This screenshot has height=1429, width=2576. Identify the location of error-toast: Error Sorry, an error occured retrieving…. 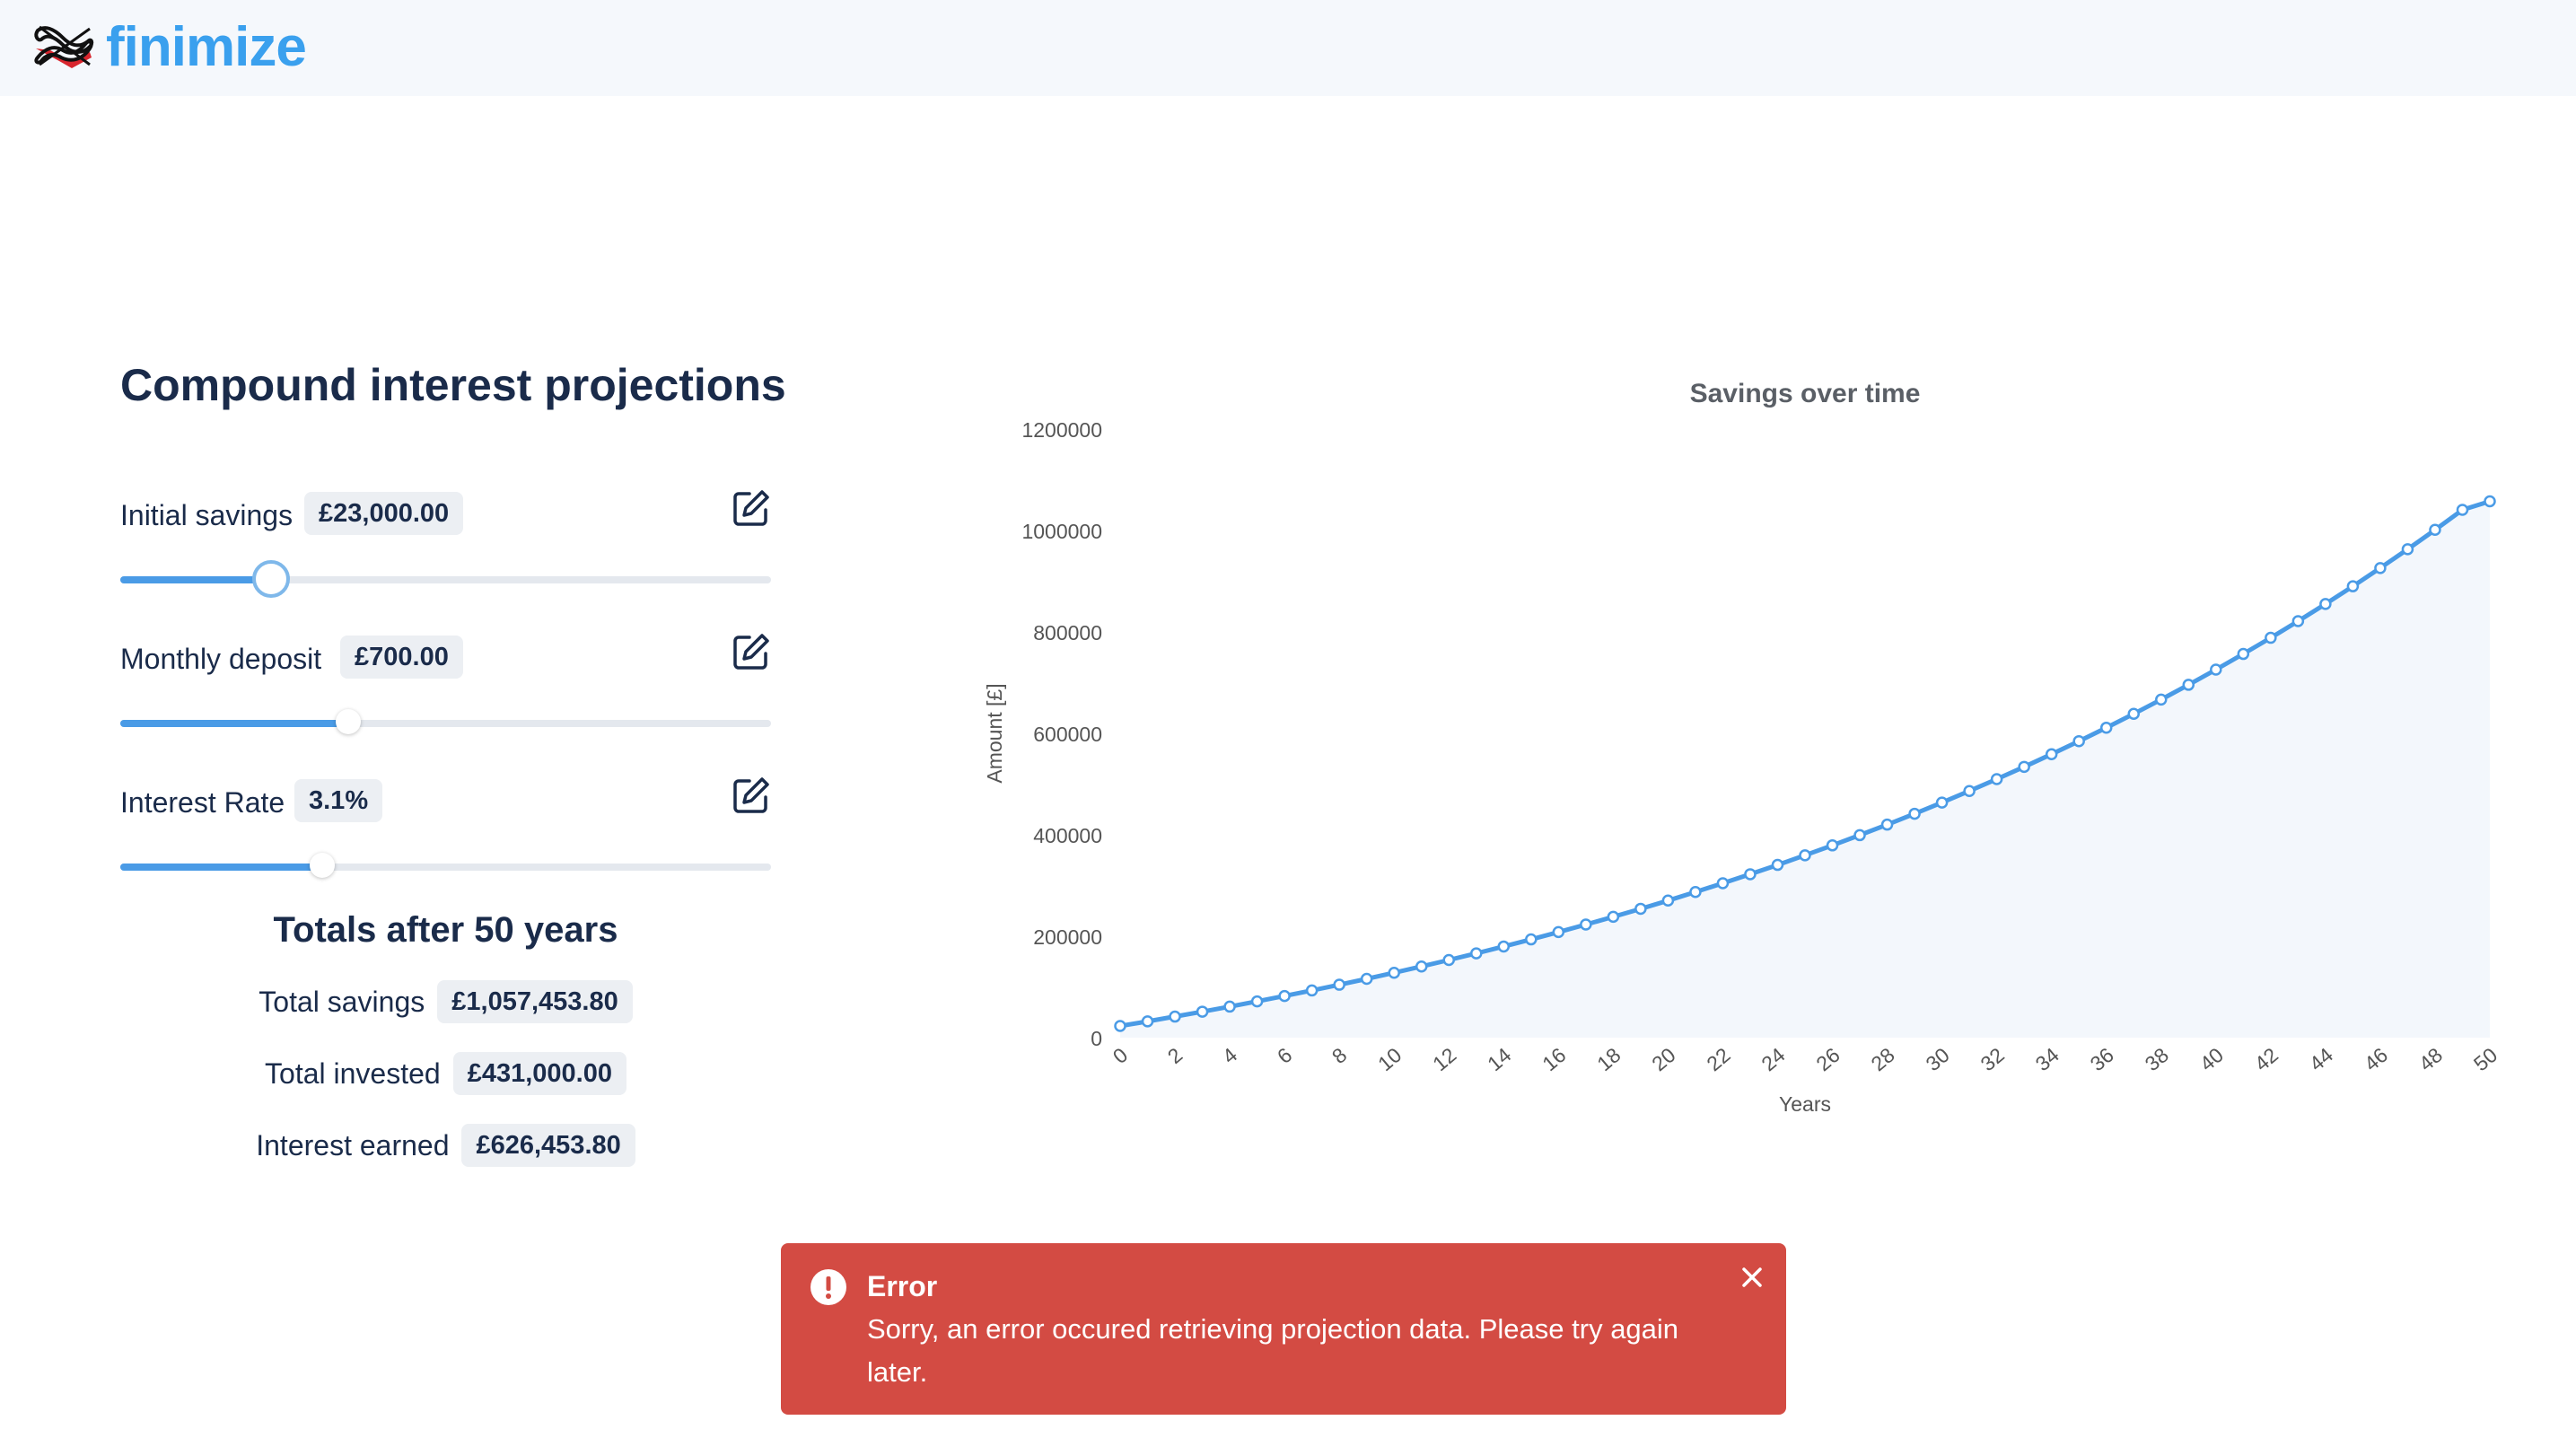
(1283, 1329).